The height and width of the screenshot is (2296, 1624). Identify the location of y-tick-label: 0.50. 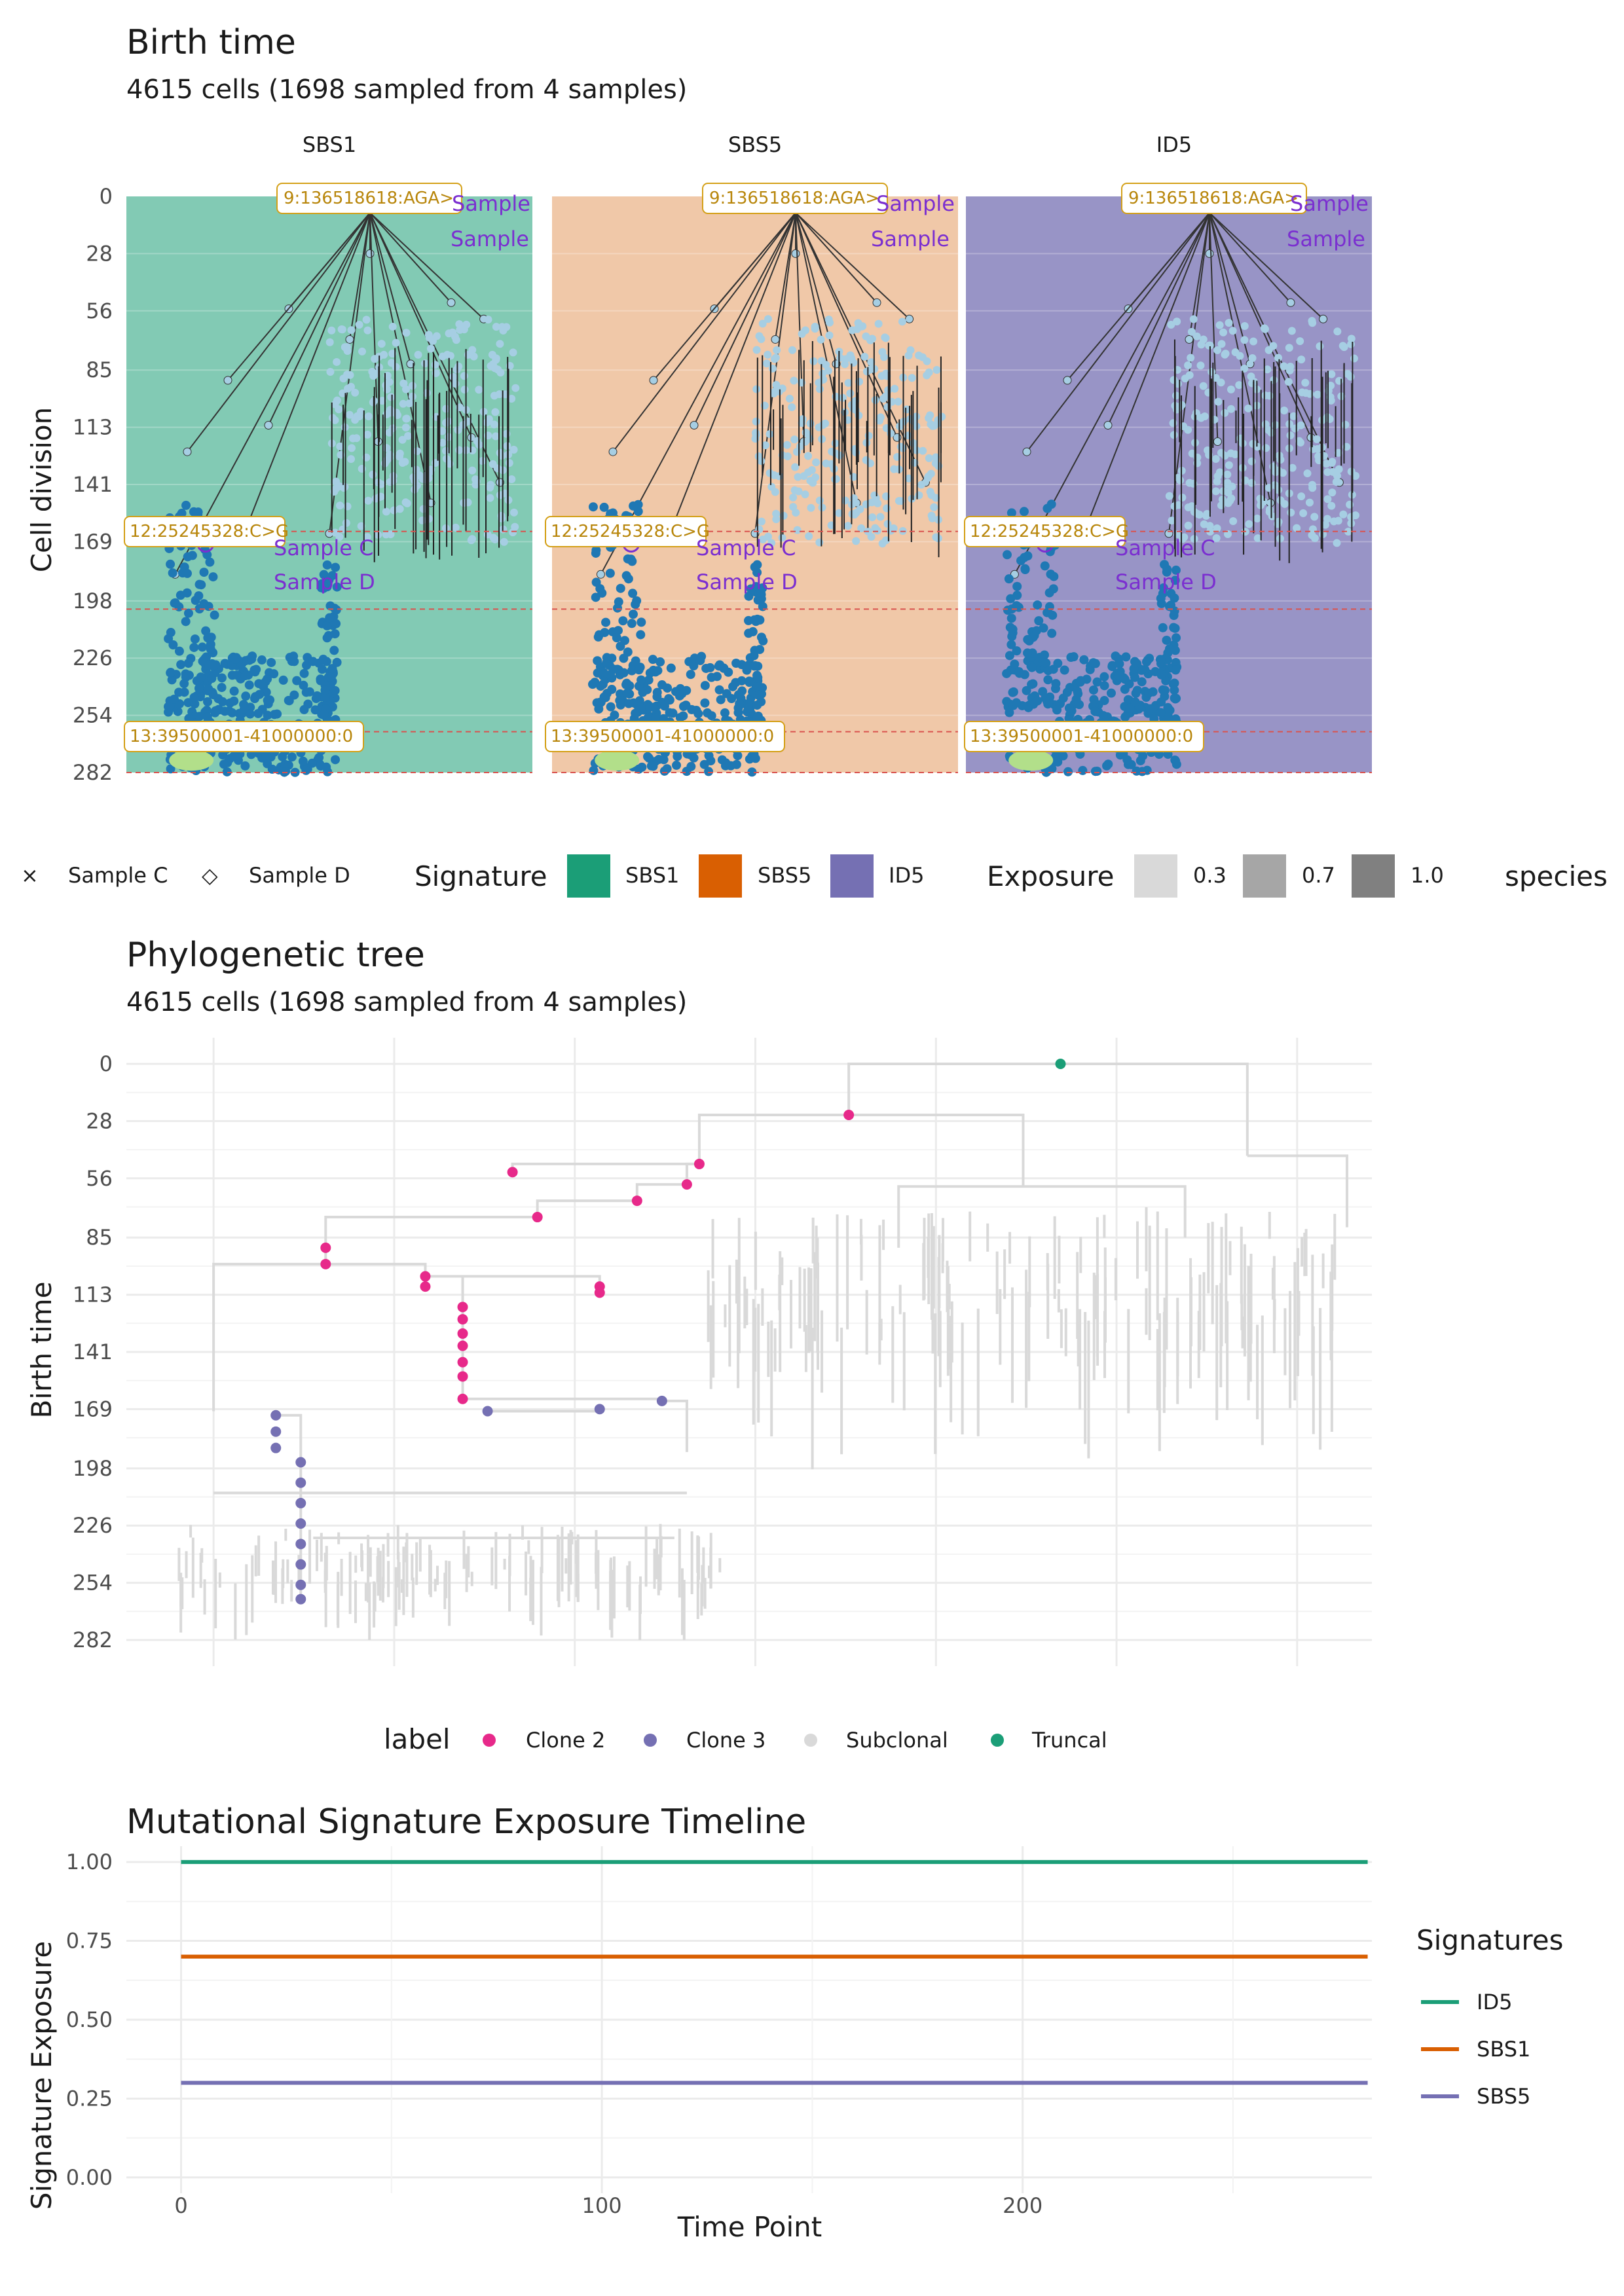
(89, 2019).